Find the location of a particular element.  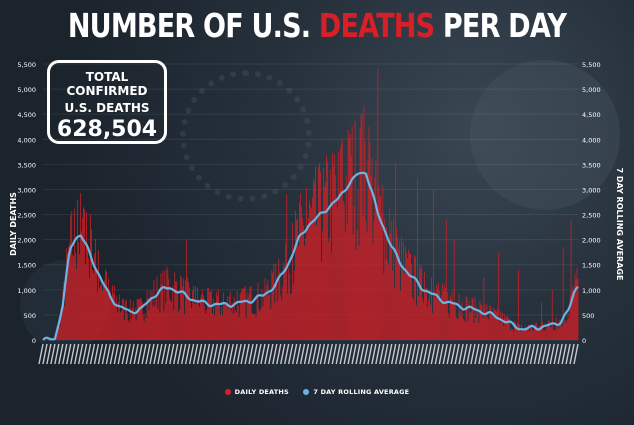

y-tick-label: 5,000 is located at coordinates (26, 90).